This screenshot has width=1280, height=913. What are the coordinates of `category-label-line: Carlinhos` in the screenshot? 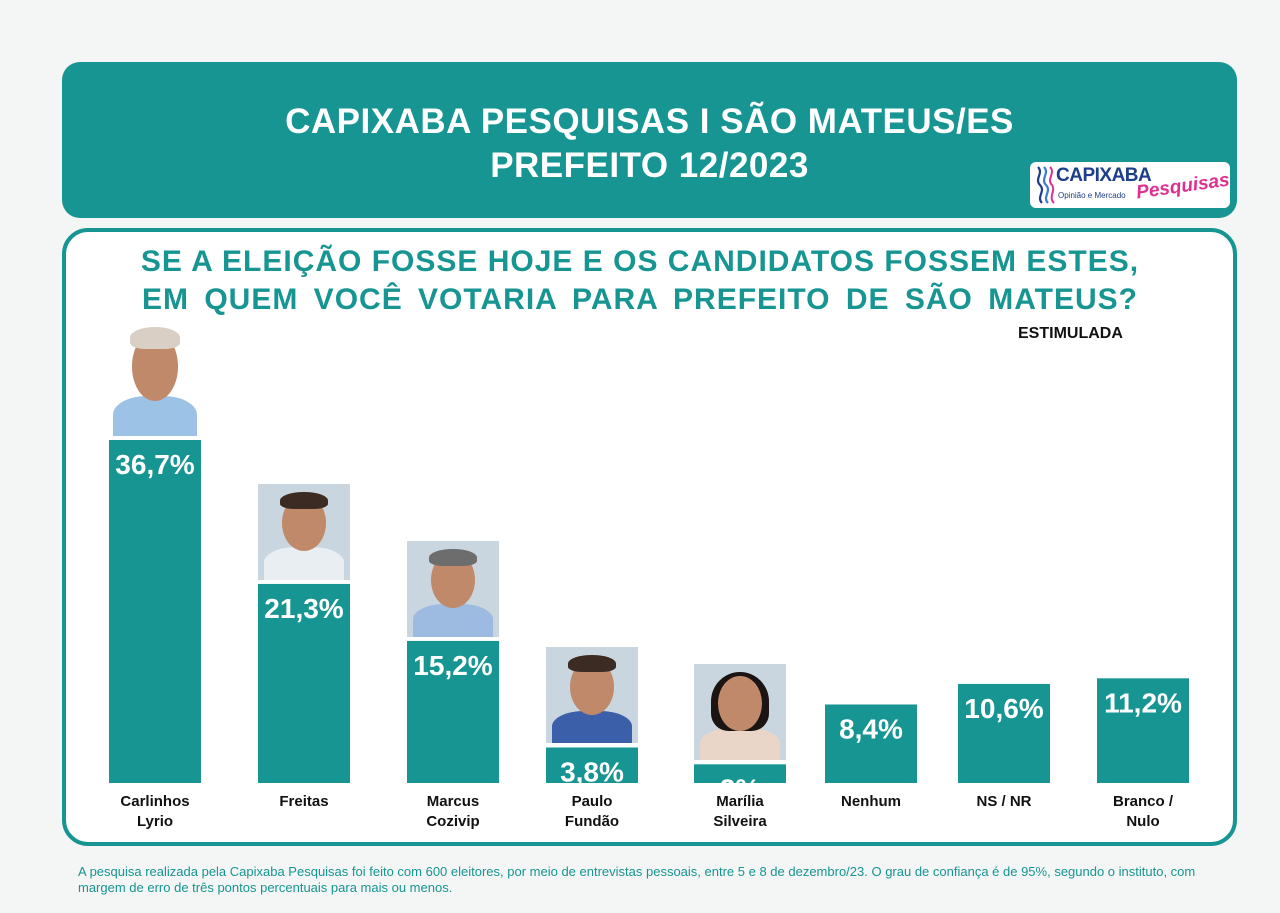 It's located at (155, 801).